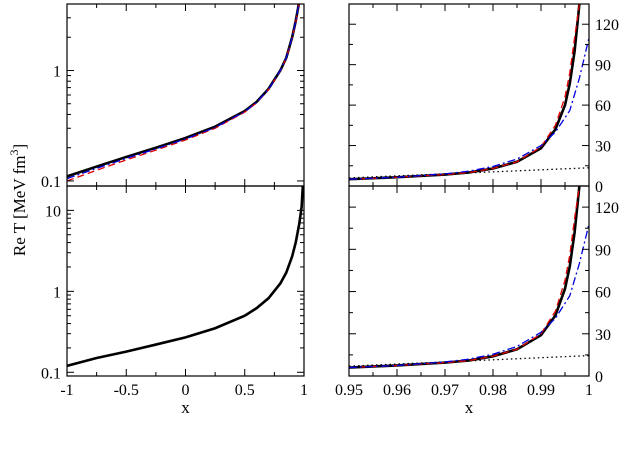 Image resolution: width=628 pixels, height=449 pixels. What do you see at coordinates (469, 108) in the screenshot?
I see `top-right-series-dashdot-line` at bounding box center [469, 108].